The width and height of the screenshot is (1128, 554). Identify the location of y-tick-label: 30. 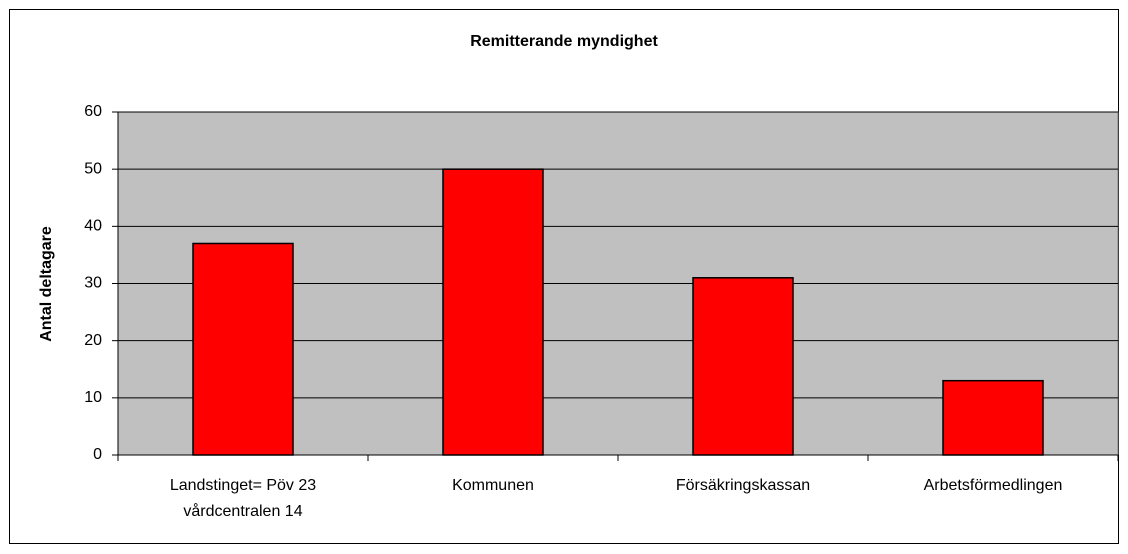
(93, 283).